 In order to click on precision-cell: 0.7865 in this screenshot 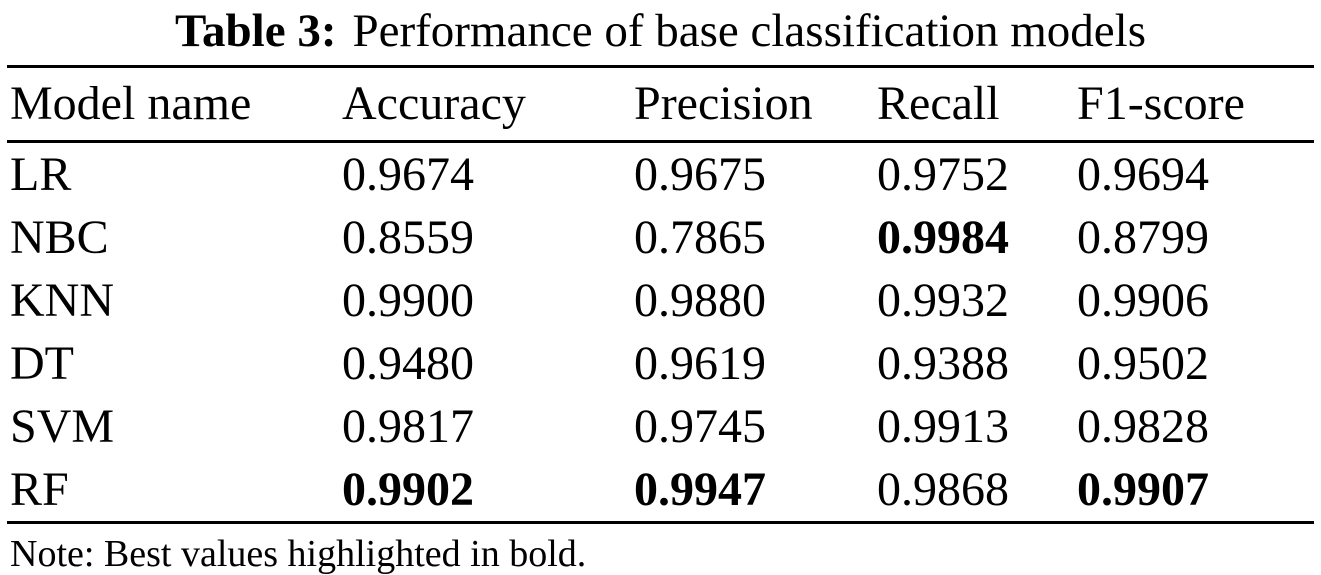, I will do `click(700, 237)`.